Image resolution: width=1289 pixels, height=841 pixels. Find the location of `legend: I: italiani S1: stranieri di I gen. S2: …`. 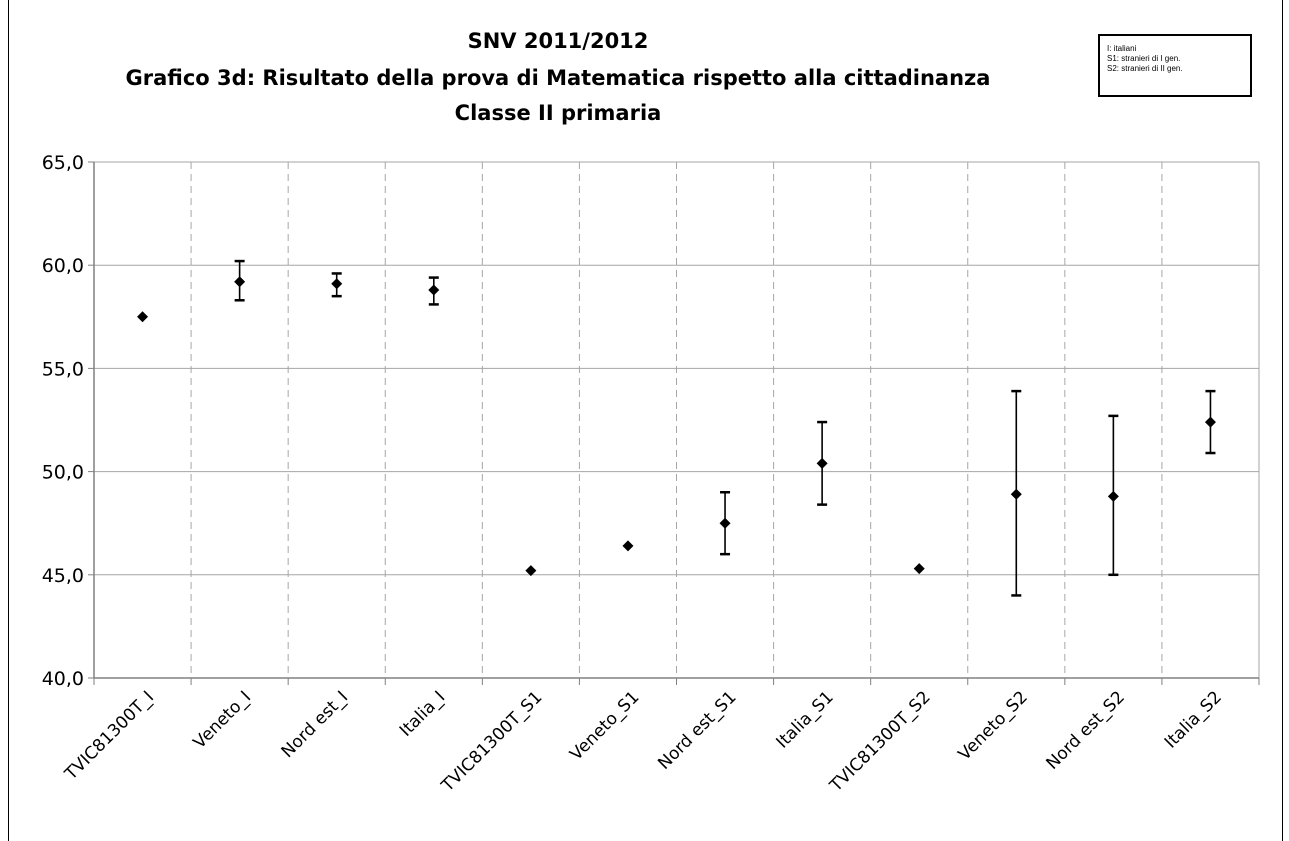

legend: I: italiani S1: stranieri di I gen. S2: … is located at coordinates (1175, 65).